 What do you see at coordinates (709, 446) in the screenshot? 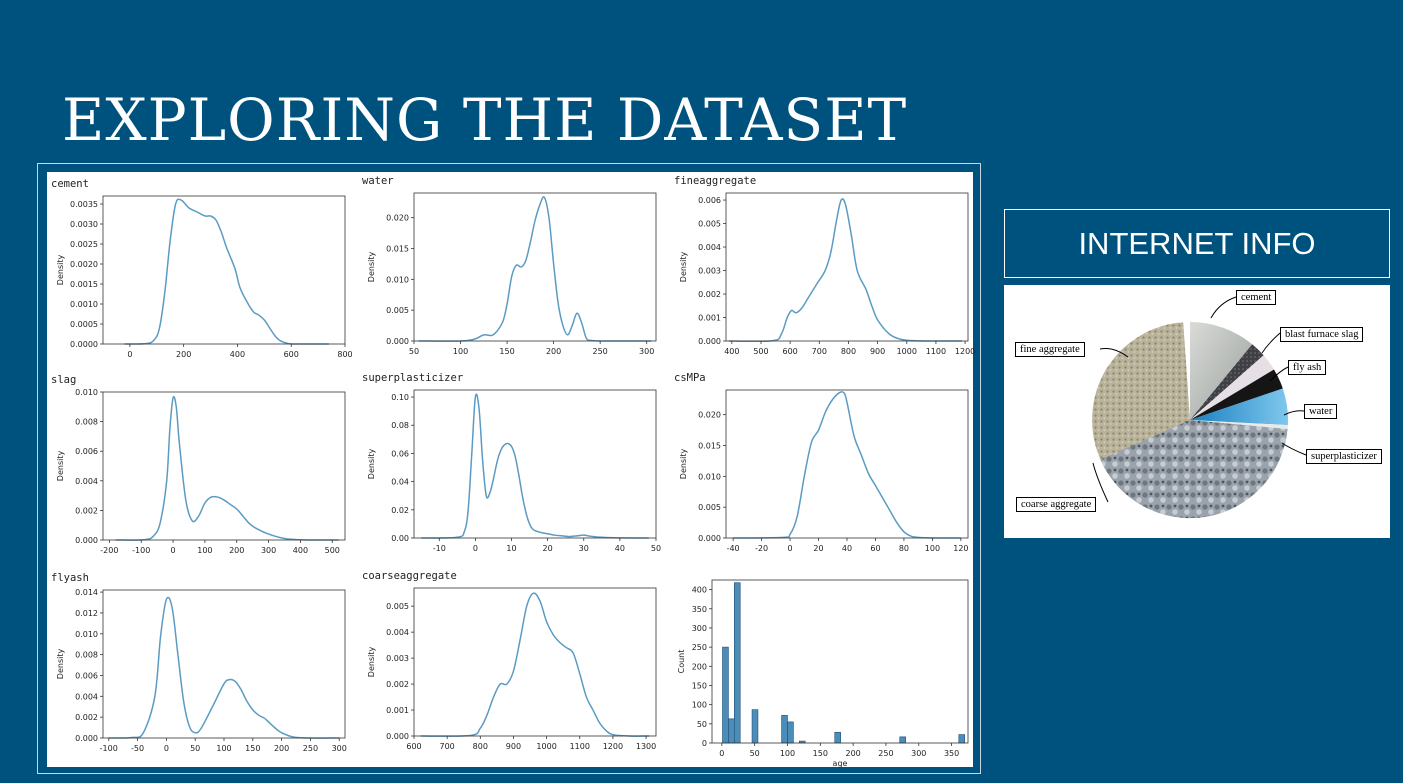
I see `y-tick-label: 0.015` at bounding box center [709, 446].